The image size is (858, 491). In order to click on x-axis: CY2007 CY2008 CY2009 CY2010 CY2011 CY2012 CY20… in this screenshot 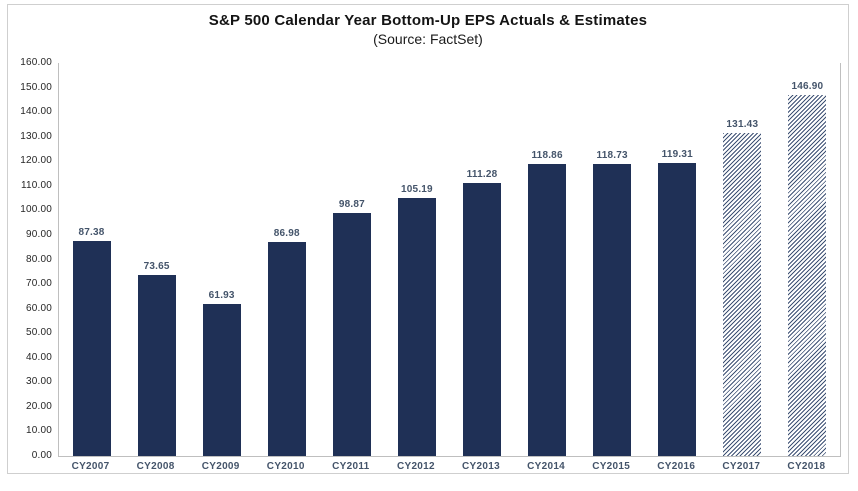, I will do `click(448, 466)`.